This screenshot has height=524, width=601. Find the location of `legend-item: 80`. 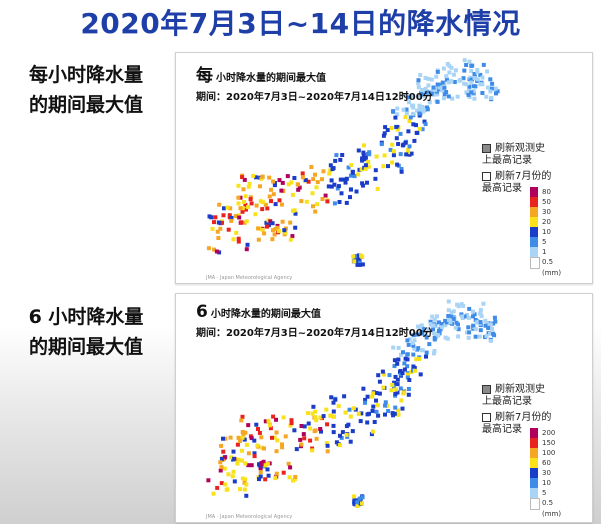

legend-item: 80 is located at coordinates (545, 192).